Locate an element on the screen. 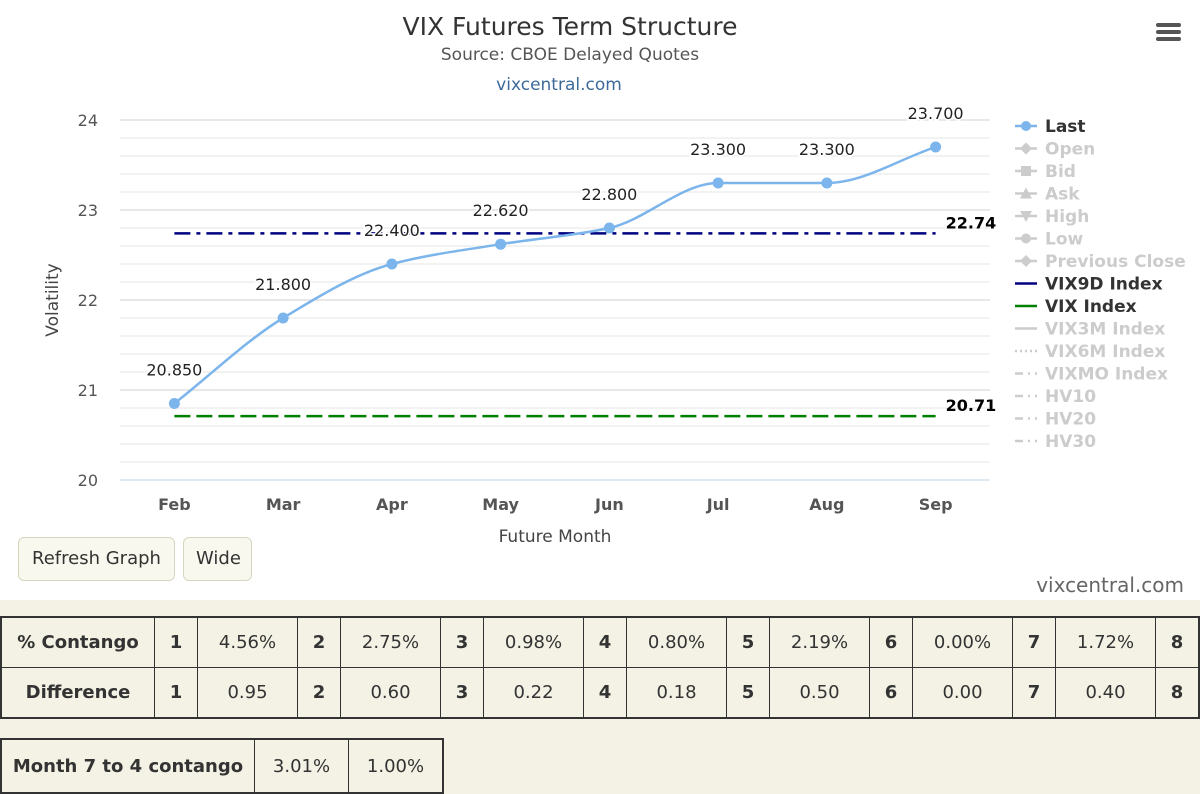 The height and width of the screenshot is (794, 1200). y-axis-title: Volatility is located at coordinates (53, 299).